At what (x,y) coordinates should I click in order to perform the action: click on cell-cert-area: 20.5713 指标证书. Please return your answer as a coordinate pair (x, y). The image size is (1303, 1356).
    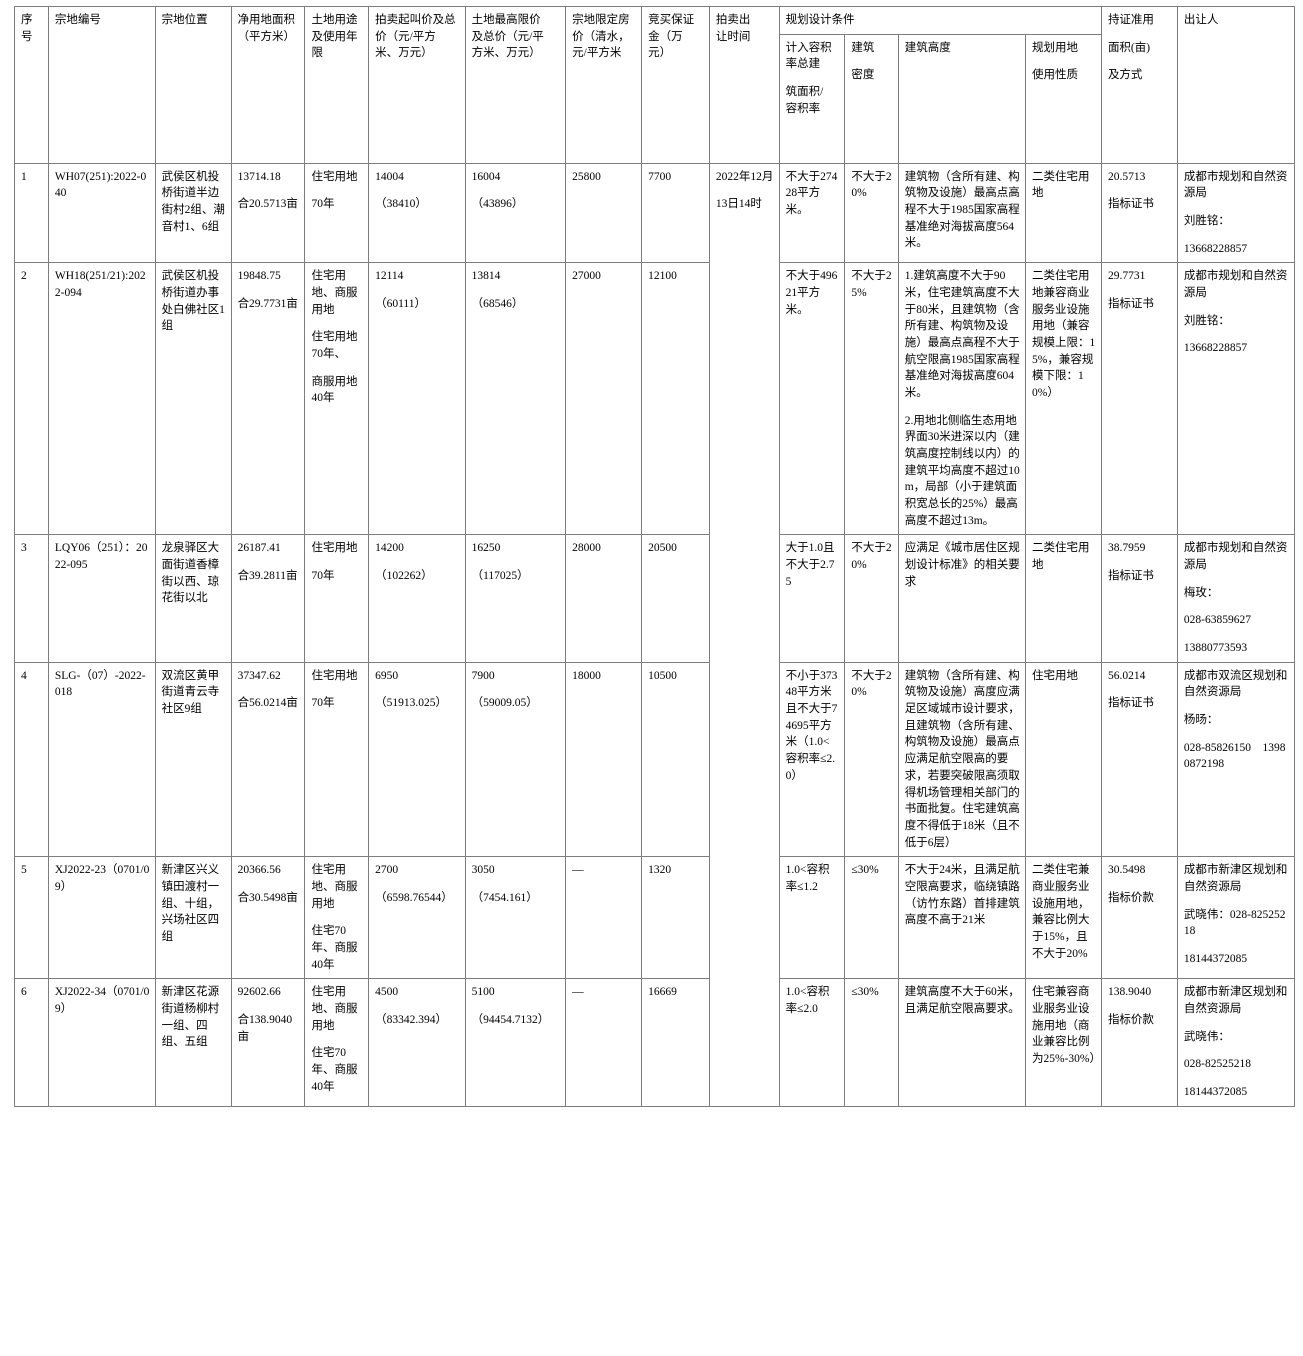
    Looking at the image, I should click on (1139, 213).